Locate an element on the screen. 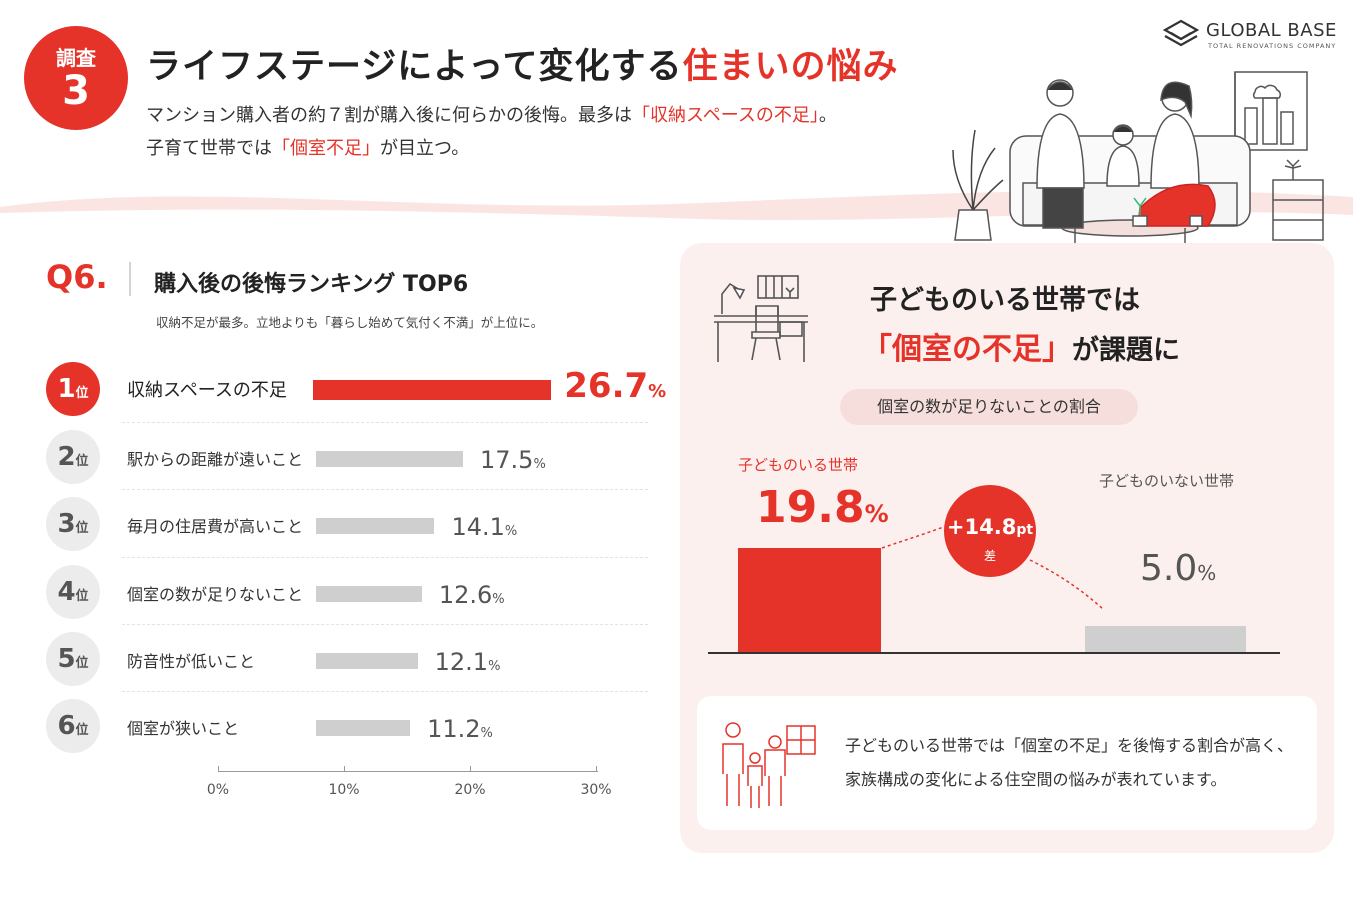 The width and height of the screenshot is (1353, 901). question-number: Q6. is located at coordinates (77, 277).